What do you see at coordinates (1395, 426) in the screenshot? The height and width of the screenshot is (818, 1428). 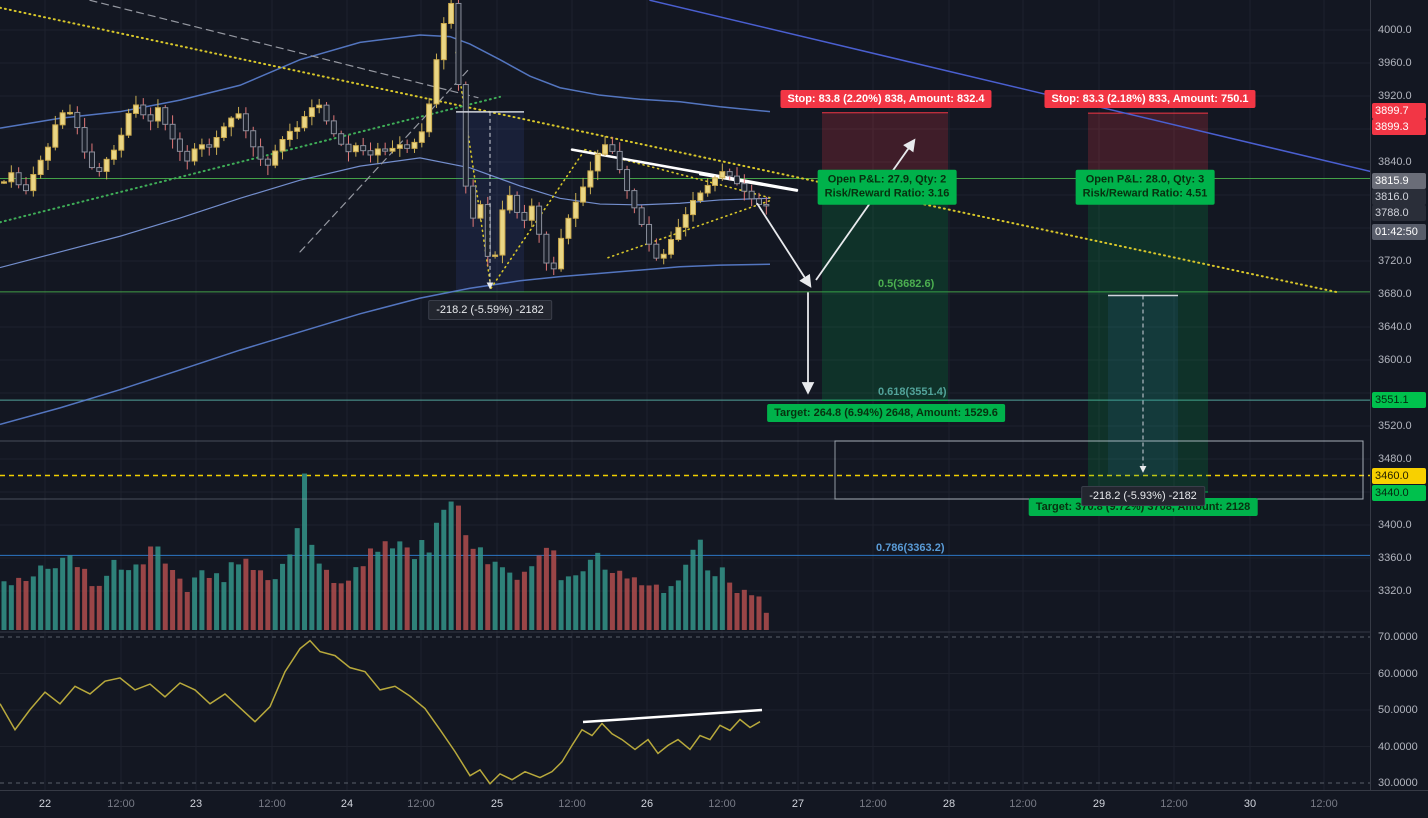 I see `price-tick-label: 3520.0` at bounding box center [1395, 426].